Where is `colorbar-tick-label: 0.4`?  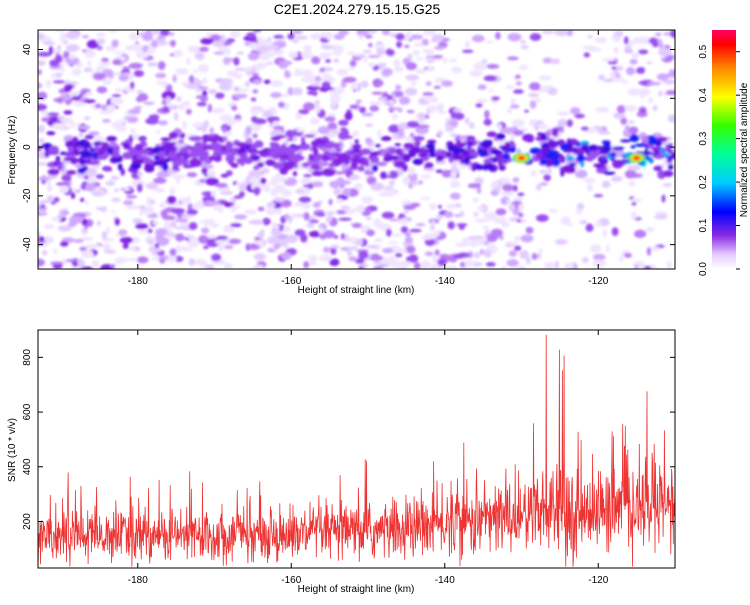 colorbar-tick-label: 0.4 is located at coordinates (703, 95).